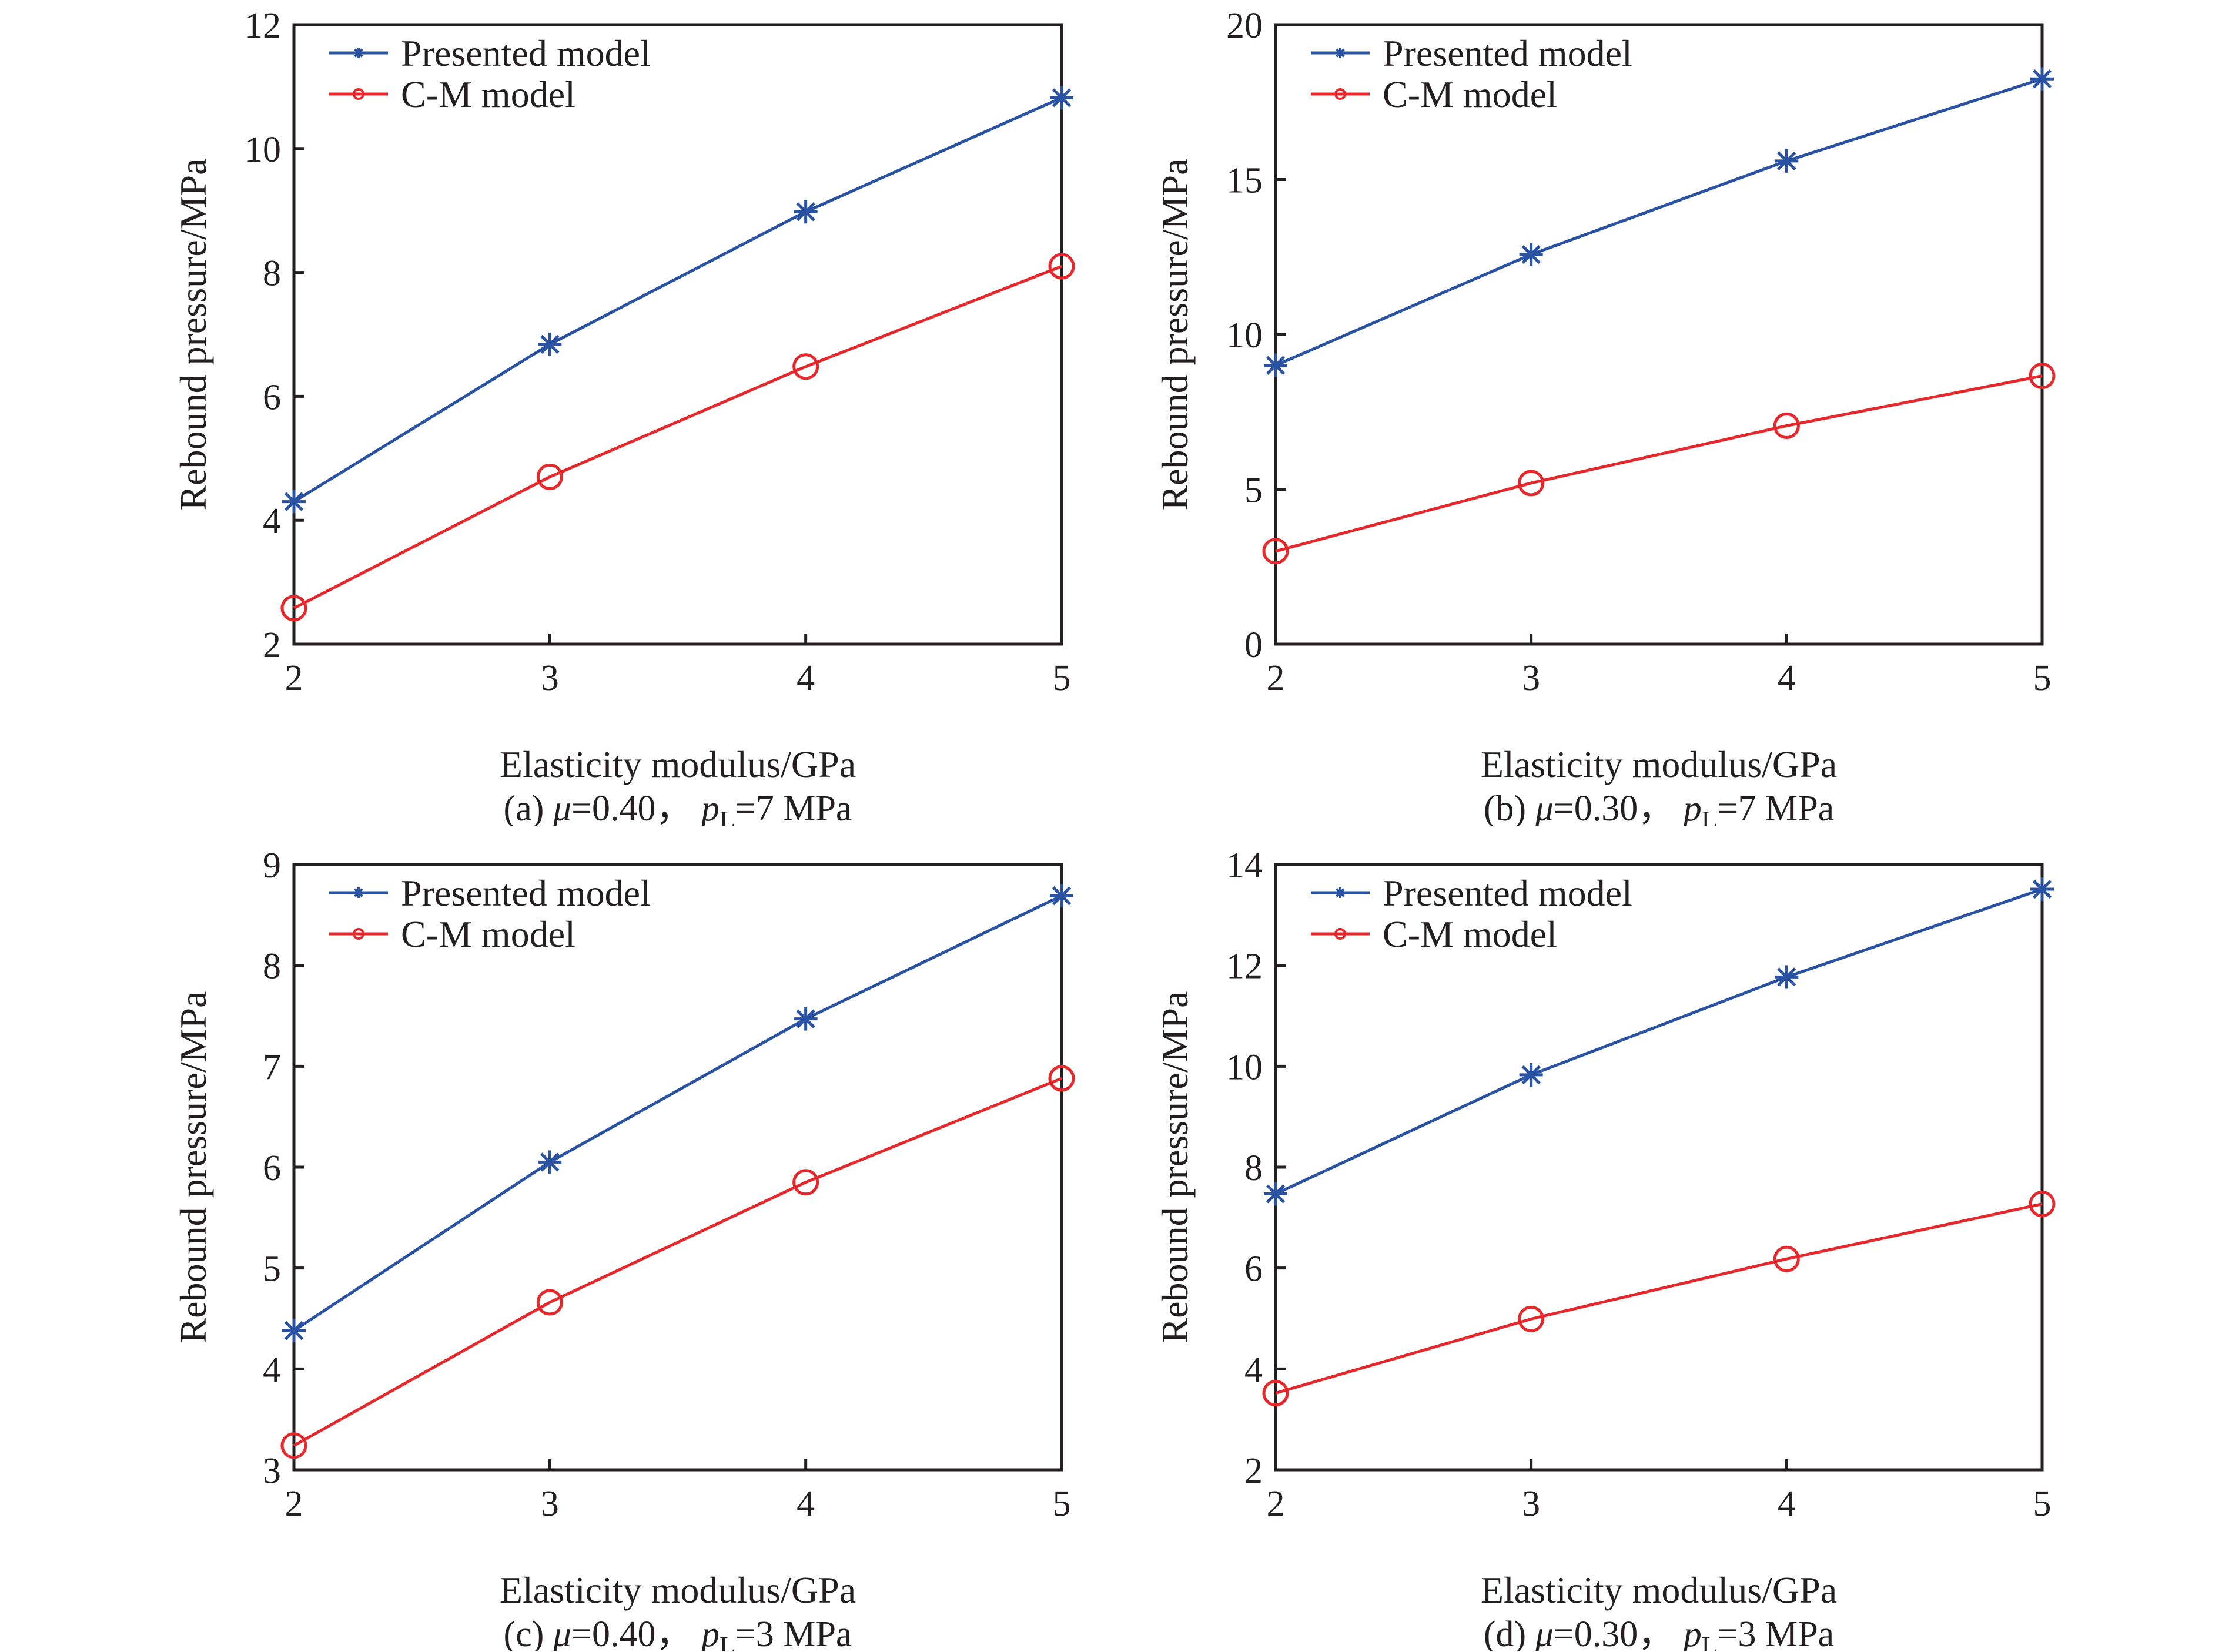 Image resolution: width=2222 pixels, height=1652 pixels. I want to click on y-tick-label: 3, so click(272, 1471).